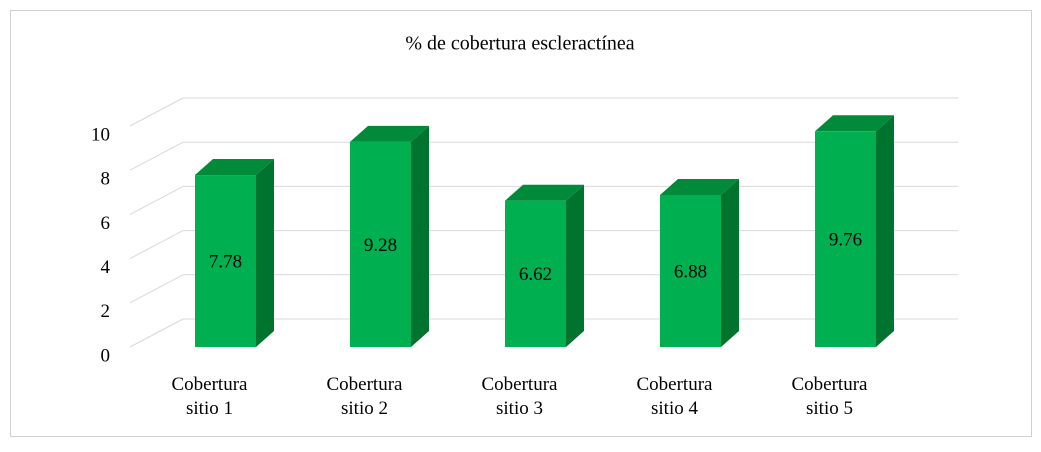  What do you see at coordinates (209, 408) in the screenshot?
I see `x-tick-label-line: sitio 1` at bounding box center [209, 408].